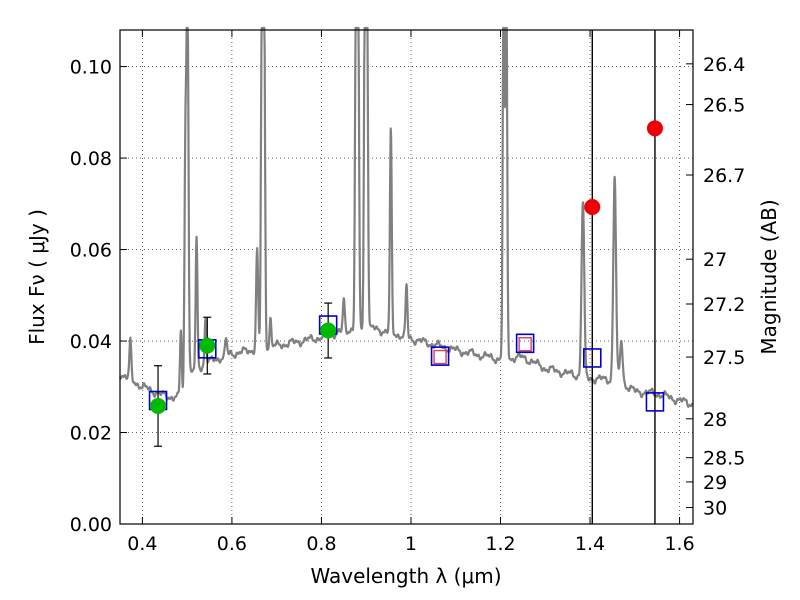 This screenshot has height=600, width=800. I want to click on y-axis-label: Flux Fν ( μJy ), so click(37, 277).